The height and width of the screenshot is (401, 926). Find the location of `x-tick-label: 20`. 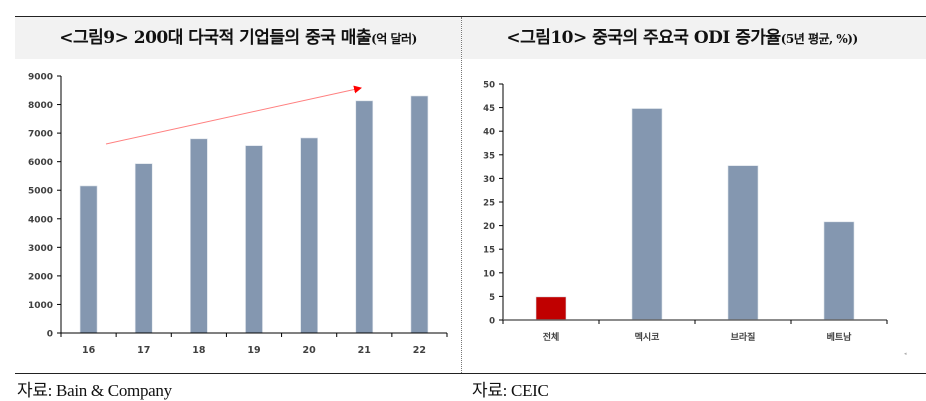

x-tick-label: 20 is located at coordinates (310, 350).